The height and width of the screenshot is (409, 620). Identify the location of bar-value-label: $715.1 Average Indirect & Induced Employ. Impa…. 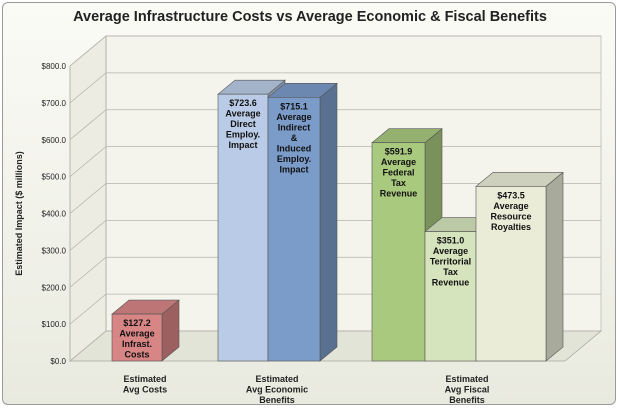
(293, 137).